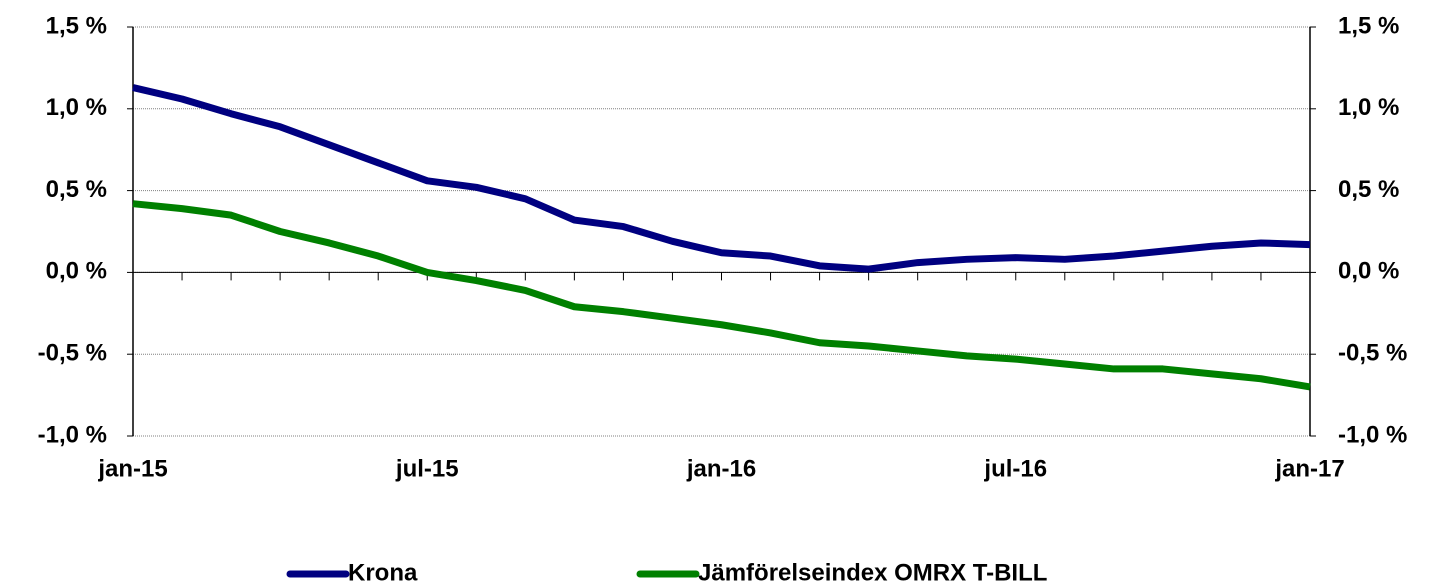 The width and height of the screenshot is (1433, 587). I want to click on x-tick-label: jan-15, so click(132, 468).